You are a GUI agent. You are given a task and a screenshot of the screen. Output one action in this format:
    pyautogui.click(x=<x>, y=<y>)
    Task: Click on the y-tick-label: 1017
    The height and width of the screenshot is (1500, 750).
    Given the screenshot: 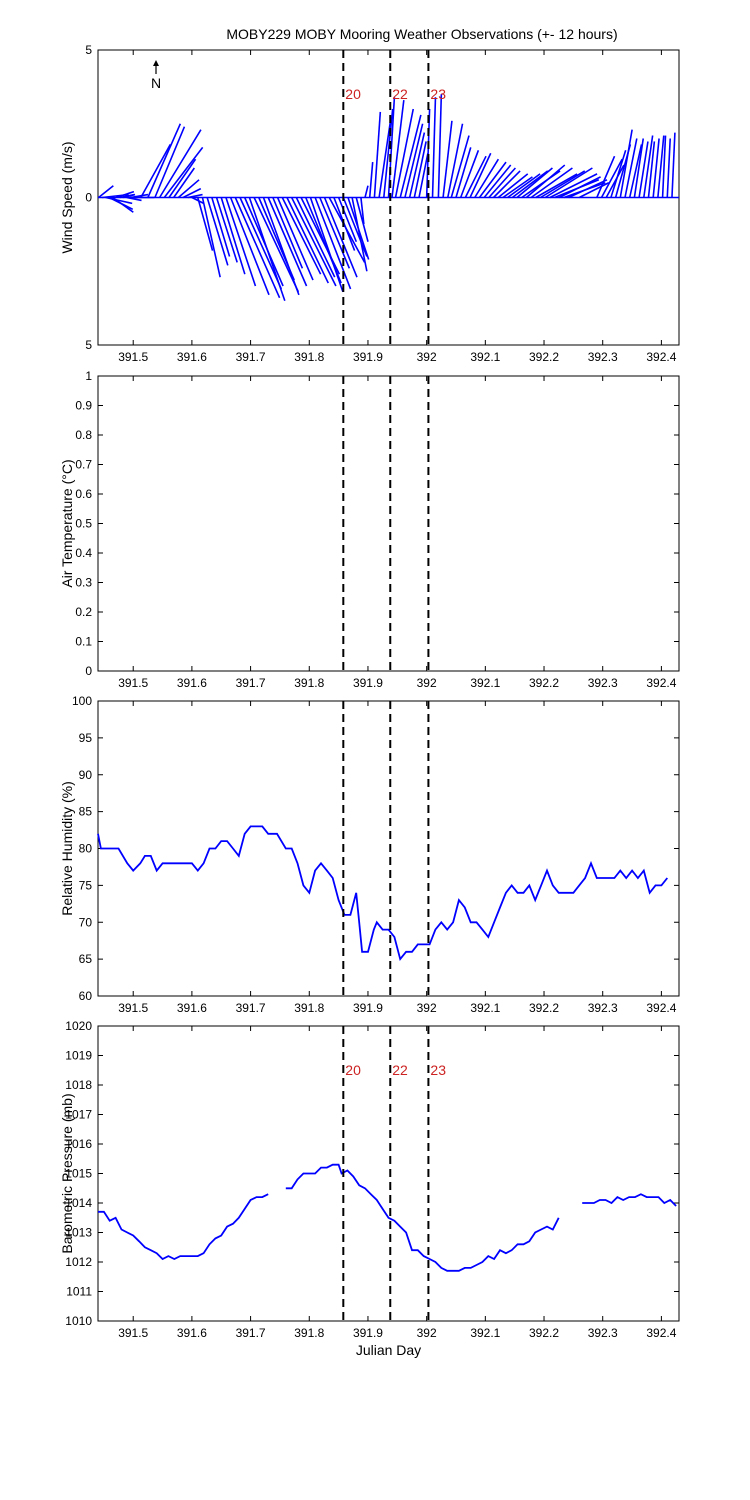 What is the action you would take?
    pyautogui.click(x=78, y=1115)
    